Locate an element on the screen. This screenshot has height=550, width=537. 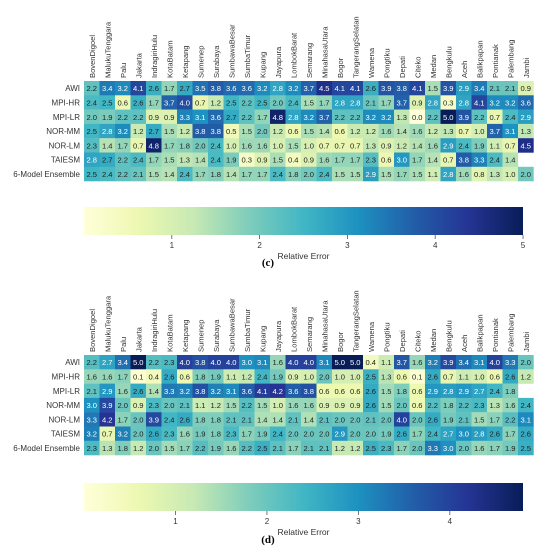
column-label-Pongtiku: Pongtiku is located at coordinates (386, 337).